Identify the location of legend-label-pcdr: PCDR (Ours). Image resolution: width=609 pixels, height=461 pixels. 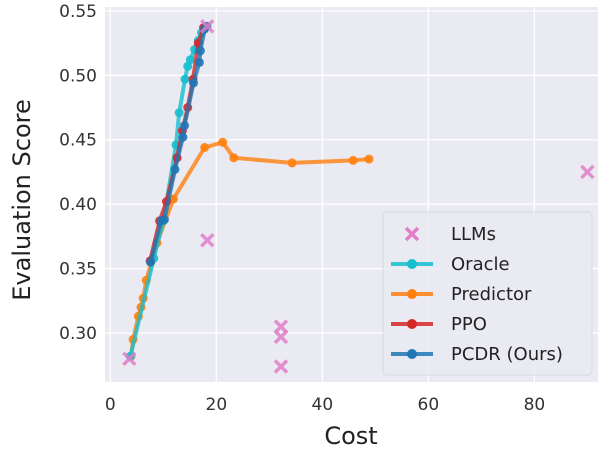
(507, 354).